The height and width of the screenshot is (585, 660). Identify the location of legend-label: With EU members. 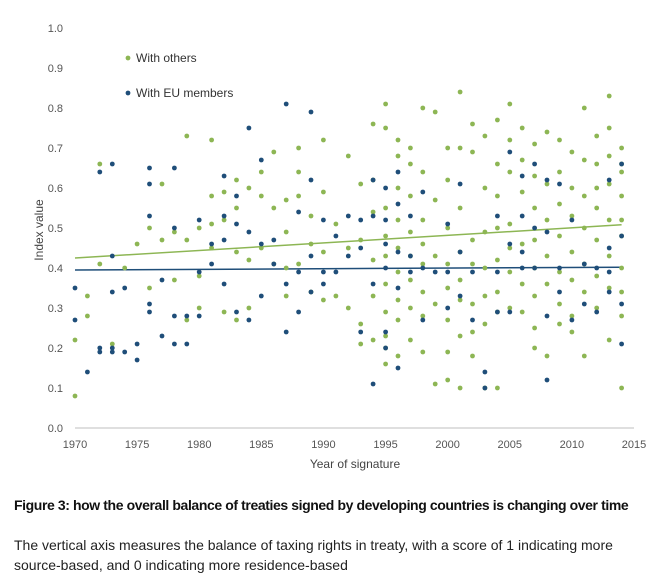
(184, 93).